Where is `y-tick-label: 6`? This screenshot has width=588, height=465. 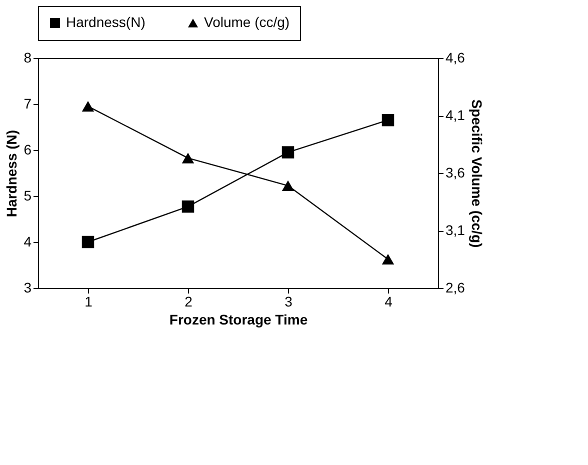 y-tick-label: 6 is located at coordinates (28, 150).